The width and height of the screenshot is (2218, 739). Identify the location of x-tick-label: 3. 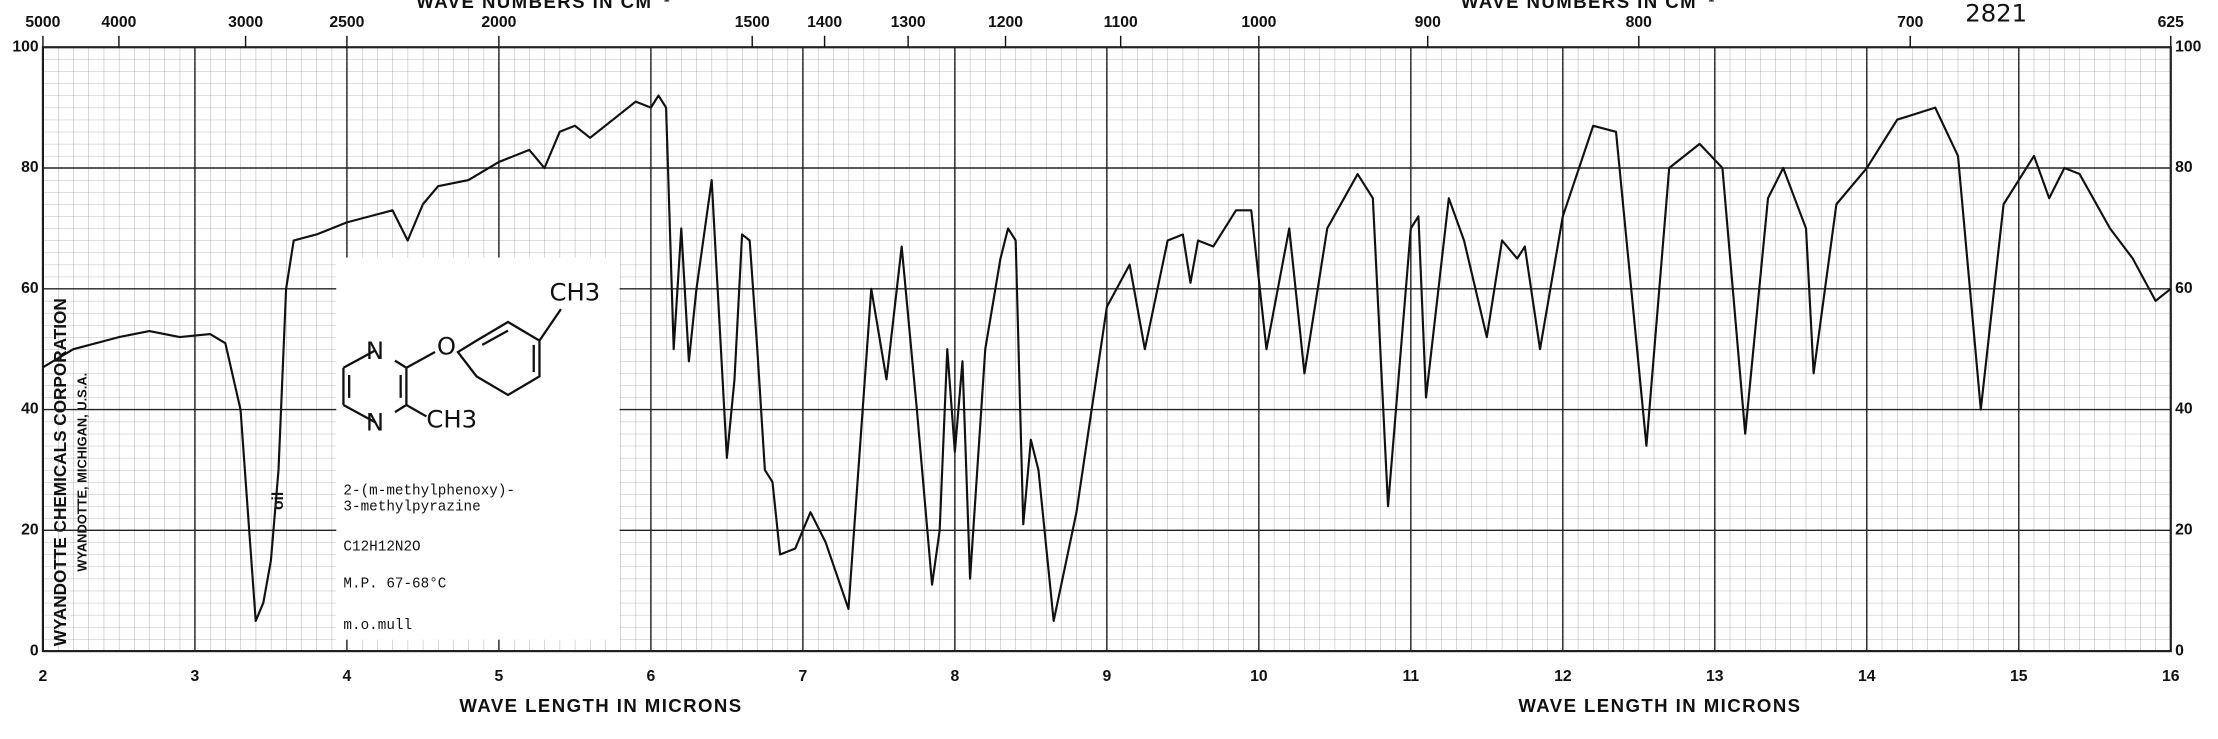
(195, 676).